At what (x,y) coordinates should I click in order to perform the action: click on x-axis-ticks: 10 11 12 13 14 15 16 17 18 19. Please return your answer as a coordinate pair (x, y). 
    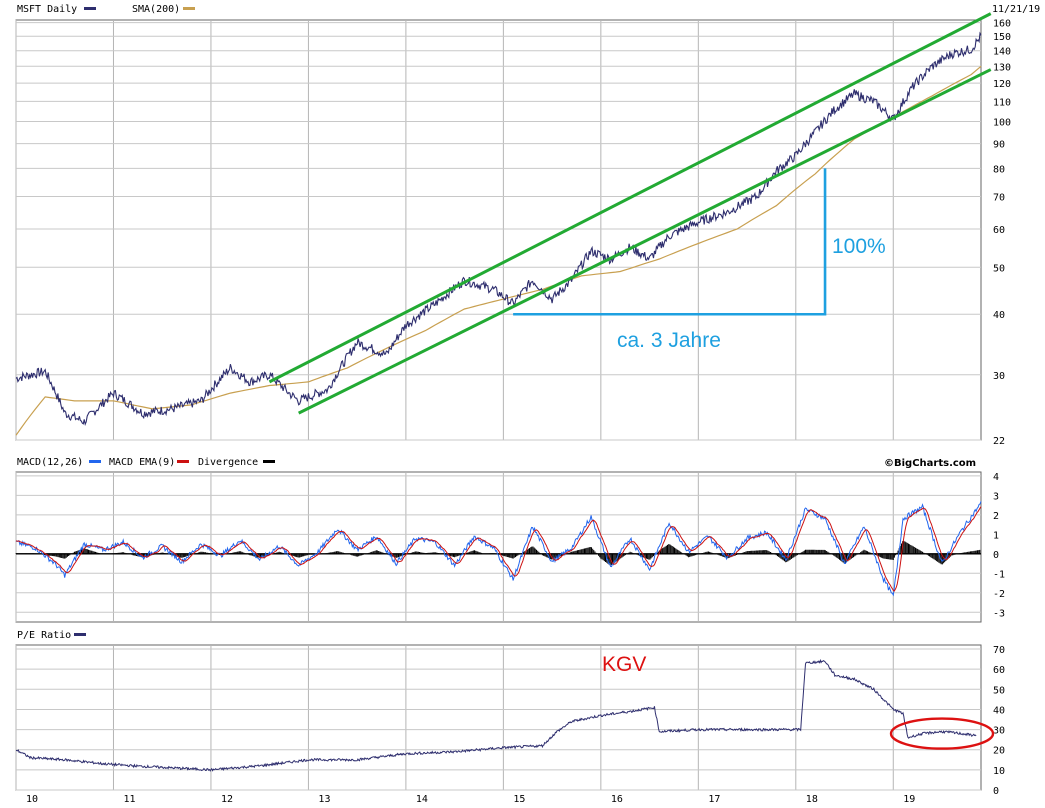
    Looking at the image, I should click on (470, 799).